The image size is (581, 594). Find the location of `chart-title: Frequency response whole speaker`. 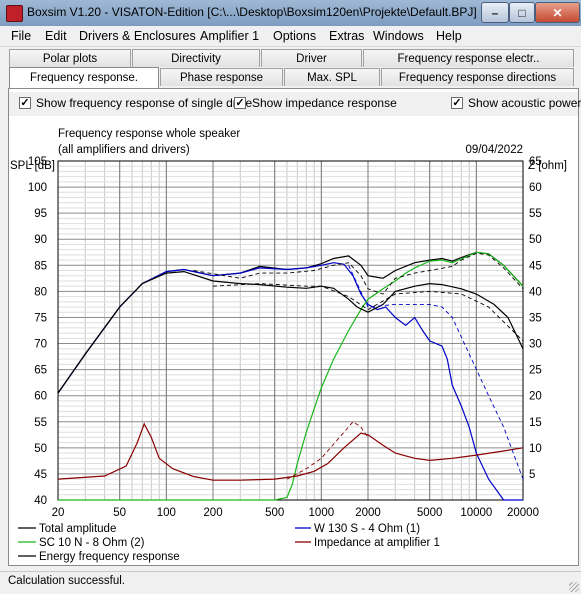

chart-title: Frequency response whole speaker is located at coordinates (149, 134).